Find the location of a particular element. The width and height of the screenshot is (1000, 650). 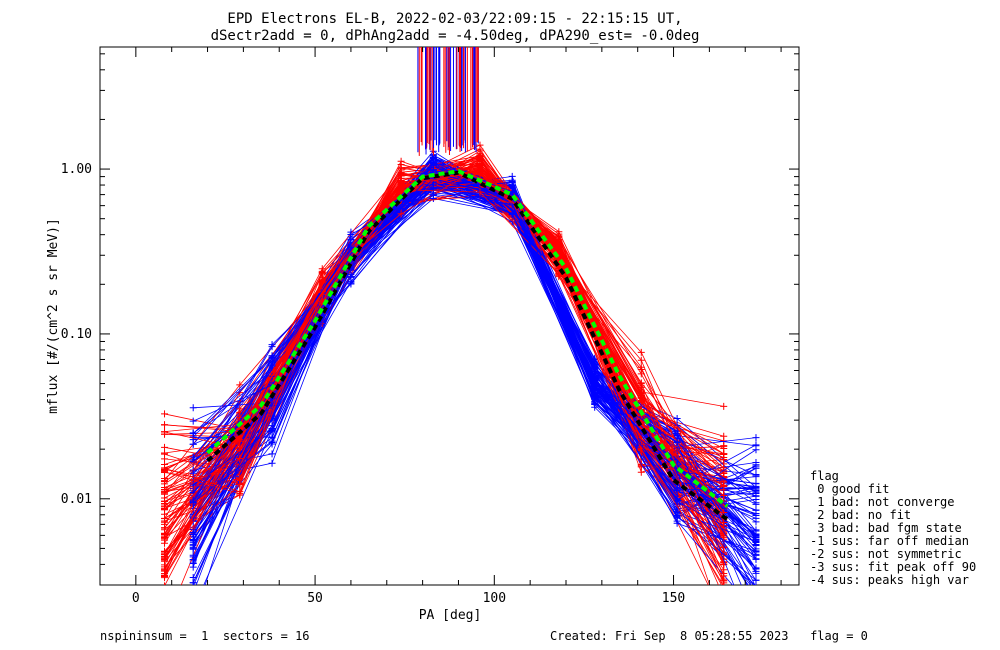

legend-item: 3 bad: bad fgm state is located at coordinates (886, 528).